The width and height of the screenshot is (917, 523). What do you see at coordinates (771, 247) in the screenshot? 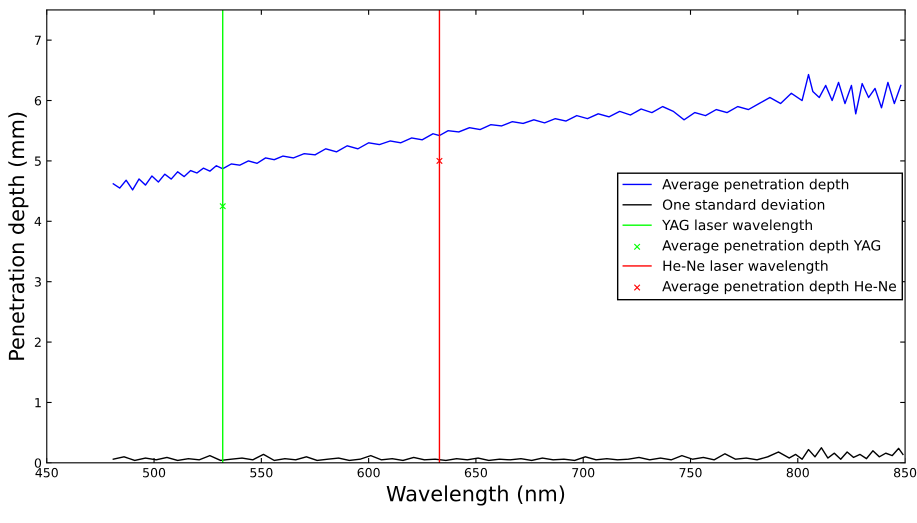
I see `legend-label: Average penetration depth YAG` at bounding box center [771, 247].